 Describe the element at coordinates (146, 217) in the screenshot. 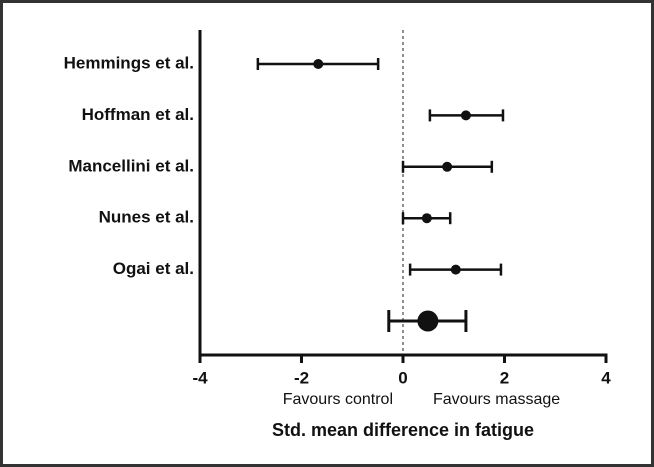

I see `y-tick-label: Nunes et al.` at that location.